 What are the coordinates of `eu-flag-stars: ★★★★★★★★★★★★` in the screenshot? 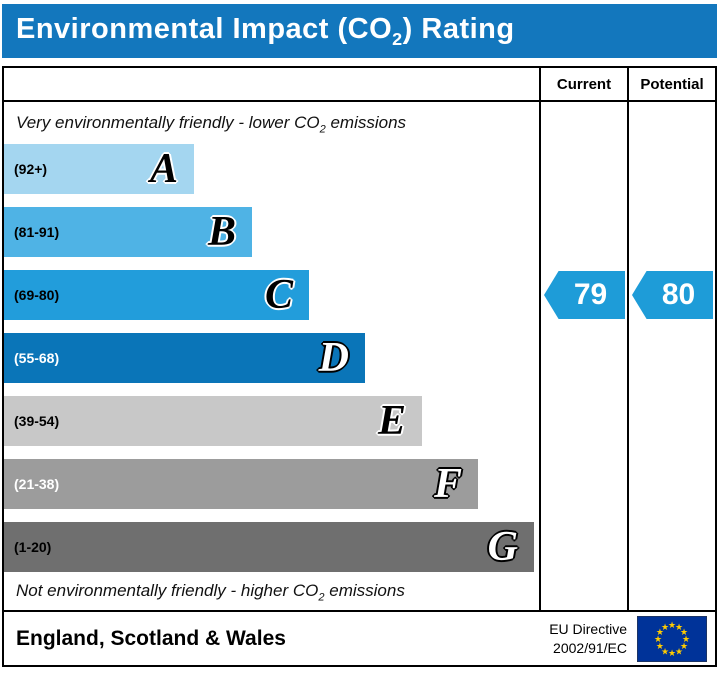 It's located at (672, 640).